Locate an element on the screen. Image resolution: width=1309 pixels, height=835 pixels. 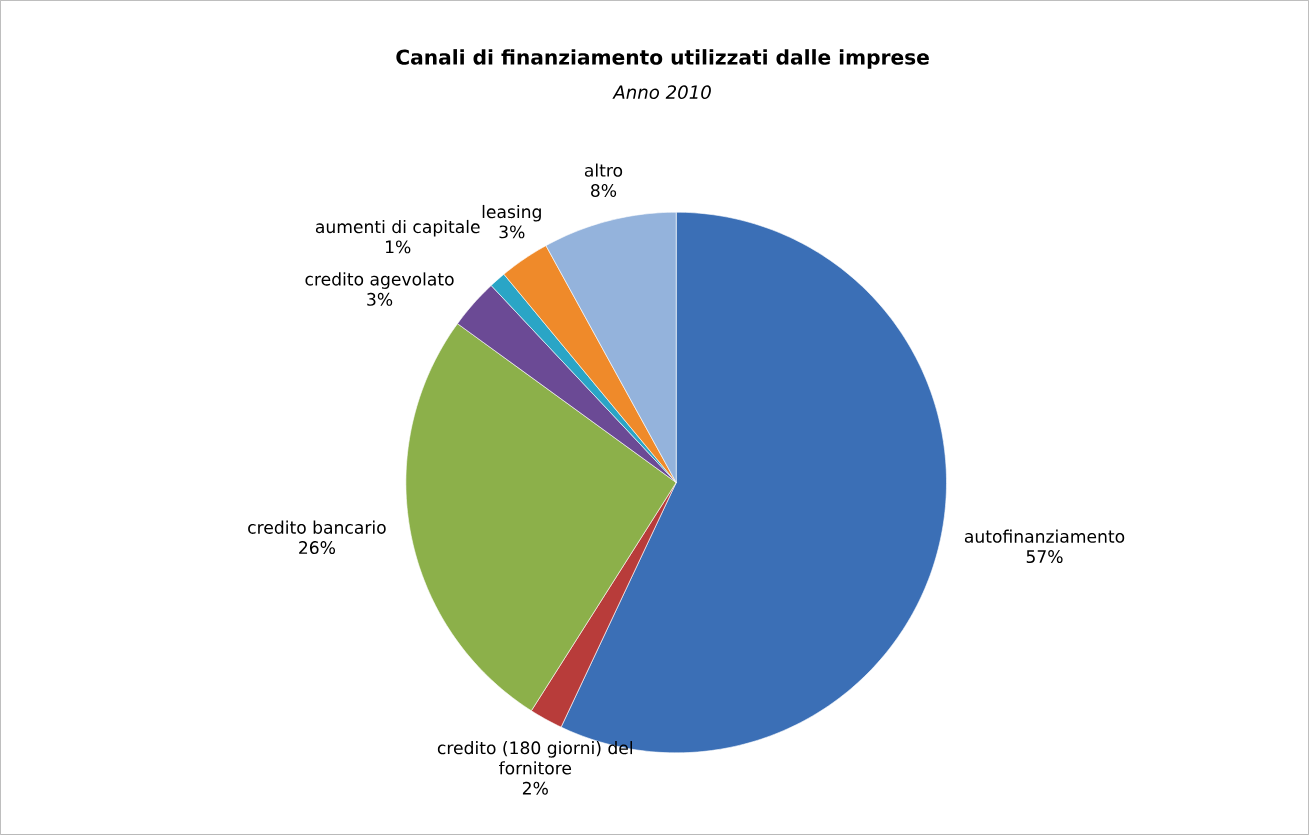
data-label: 57% is located at coordinates (1044, 557).